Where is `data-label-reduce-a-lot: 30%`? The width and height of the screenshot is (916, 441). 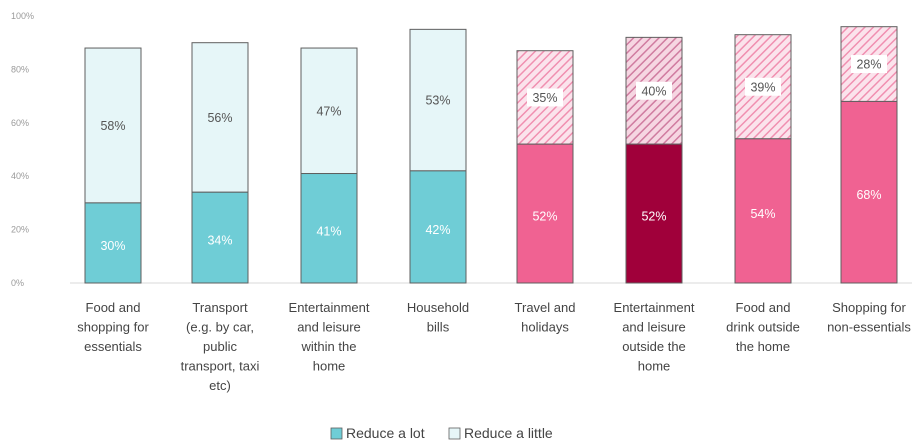 data-label-reduce-a-lot: 30% is located at coordinates (112, 246).